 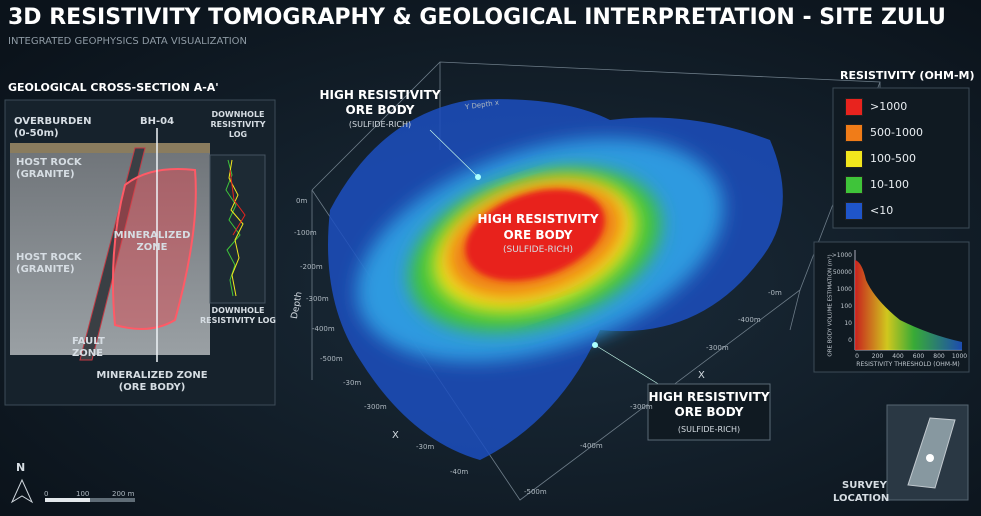 I want to click on survey-map, so click(x=927, y=452).